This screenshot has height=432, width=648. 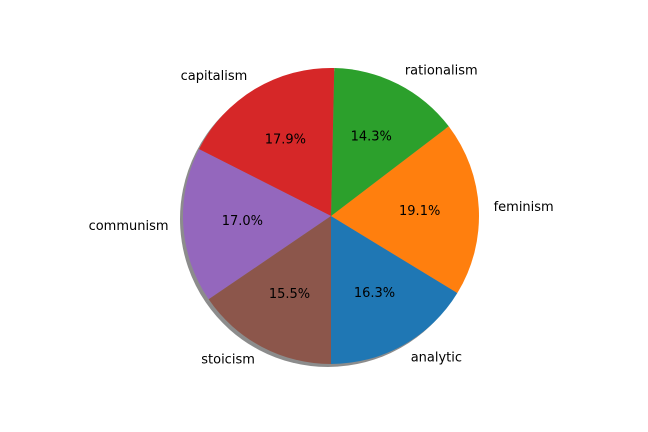 I want to click on slice-stoicism, so click(x=269, y=290).